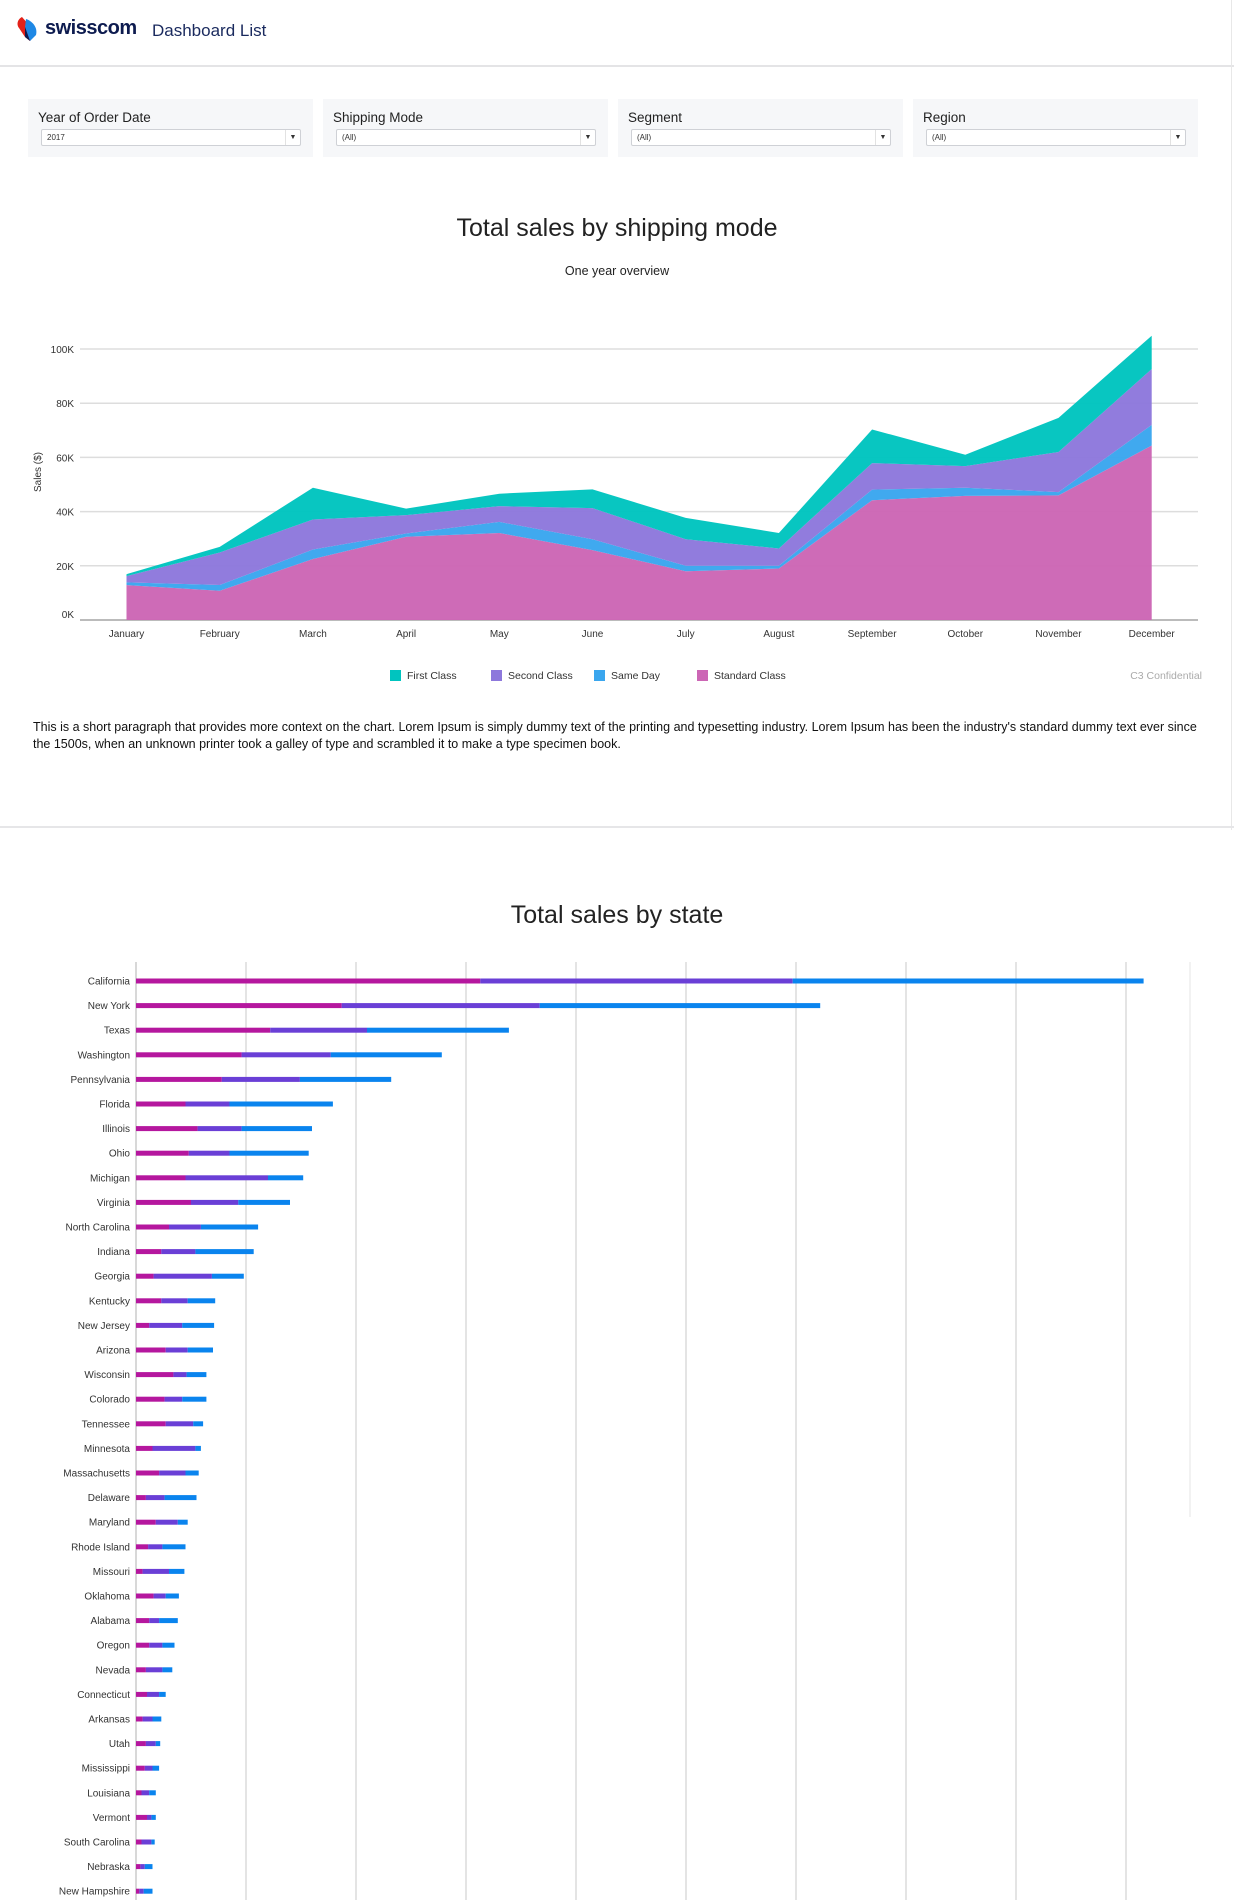 This screenshot has width=1234, height=1900. I want to click on legend-item-first-class: First Class, so click(423, 677).